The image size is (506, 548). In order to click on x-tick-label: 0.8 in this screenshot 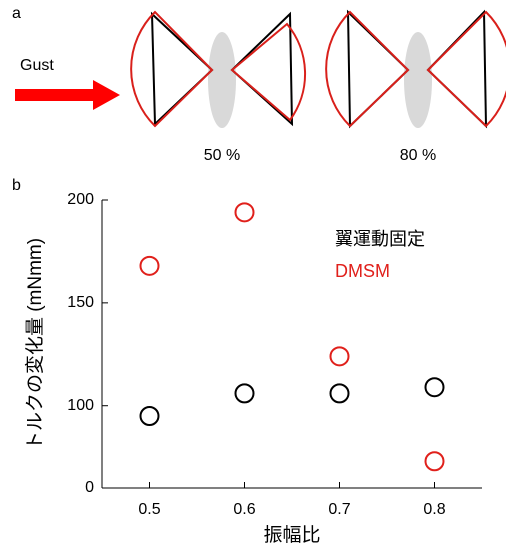, I will do `click(434, 509)`.